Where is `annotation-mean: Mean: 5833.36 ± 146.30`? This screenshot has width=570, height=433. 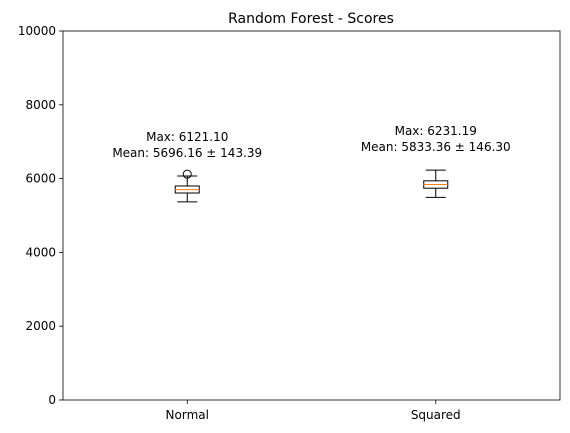
annotation-mean: Mean: 5833.36 ± 146.30 is located at coordinates (436, 147).